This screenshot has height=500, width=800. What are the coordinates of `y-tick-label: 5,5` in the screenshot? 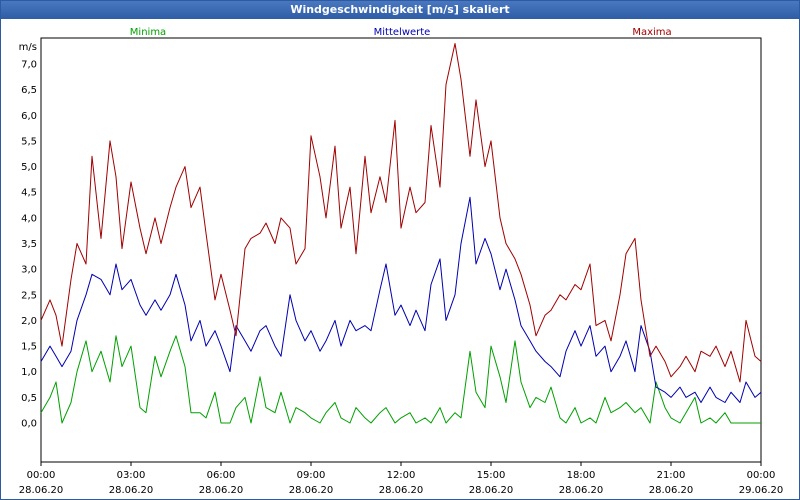 It's located at (29, 141).